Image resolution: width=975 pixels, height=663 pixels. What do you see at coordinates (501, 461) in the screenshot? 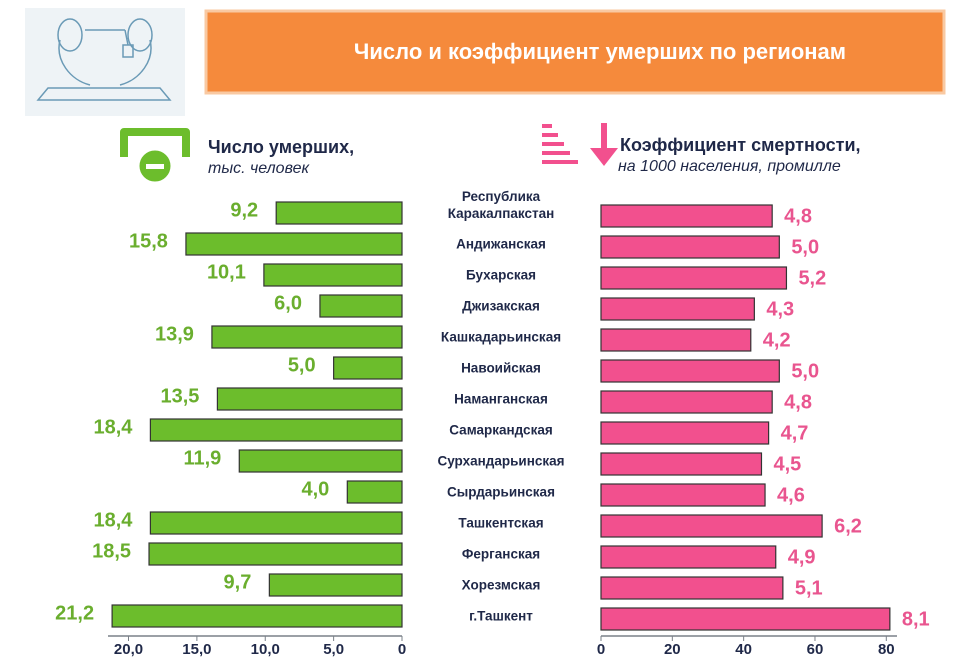
I see `category-label: Сурхандарьинская` at bounding box center [501, 461].